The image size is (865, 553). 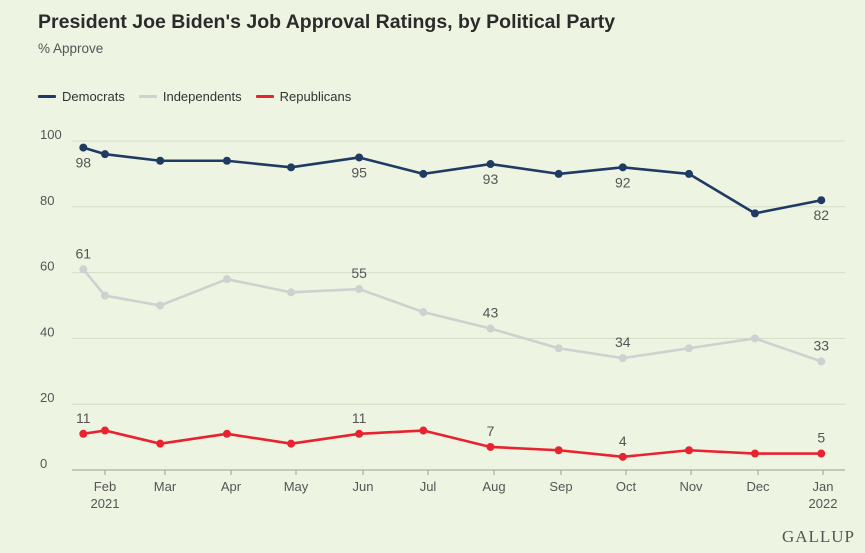 I want to click on chart-subtitle: % Approve, so click(x=71, y=48).